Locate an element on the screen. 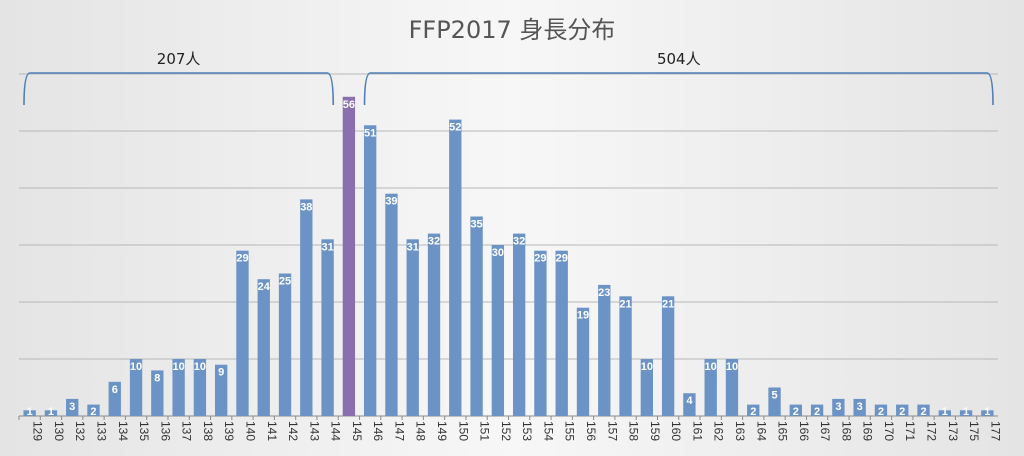  bar-value-label: 38 is located at coordinates (306, 207).